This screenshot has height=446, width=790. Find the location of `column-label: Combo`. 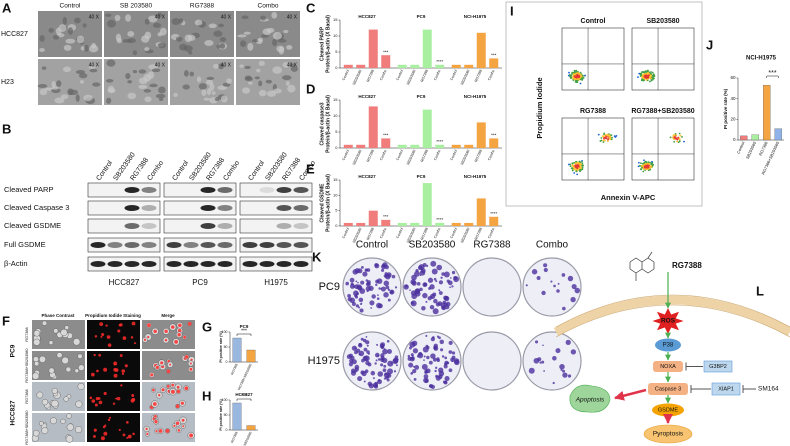

column-label: Combo is located at coordinates (552, 245).